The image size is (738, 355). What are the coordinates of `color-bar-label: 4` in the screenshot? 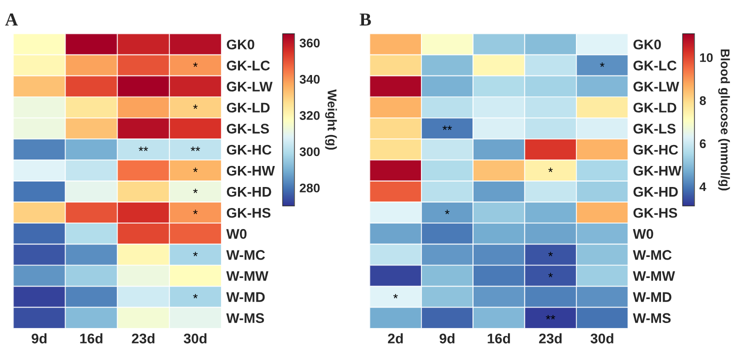 It's located at (703, 187).